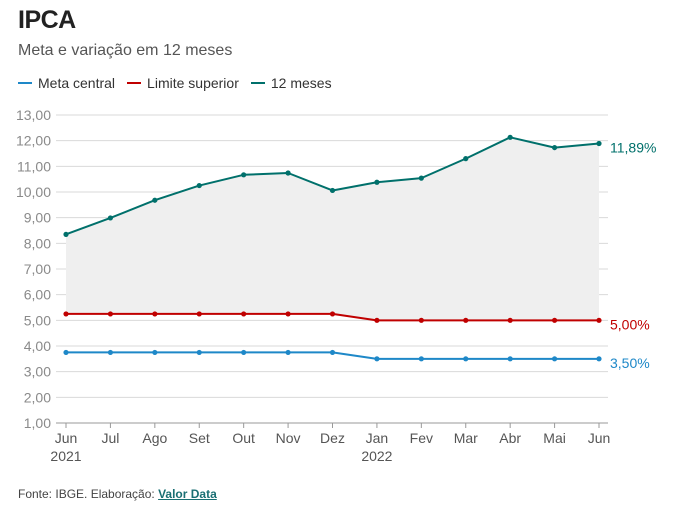 The width and height of the screenshot is (691, 519). I want to click on x-tick-label: Out, so click(243, 438).